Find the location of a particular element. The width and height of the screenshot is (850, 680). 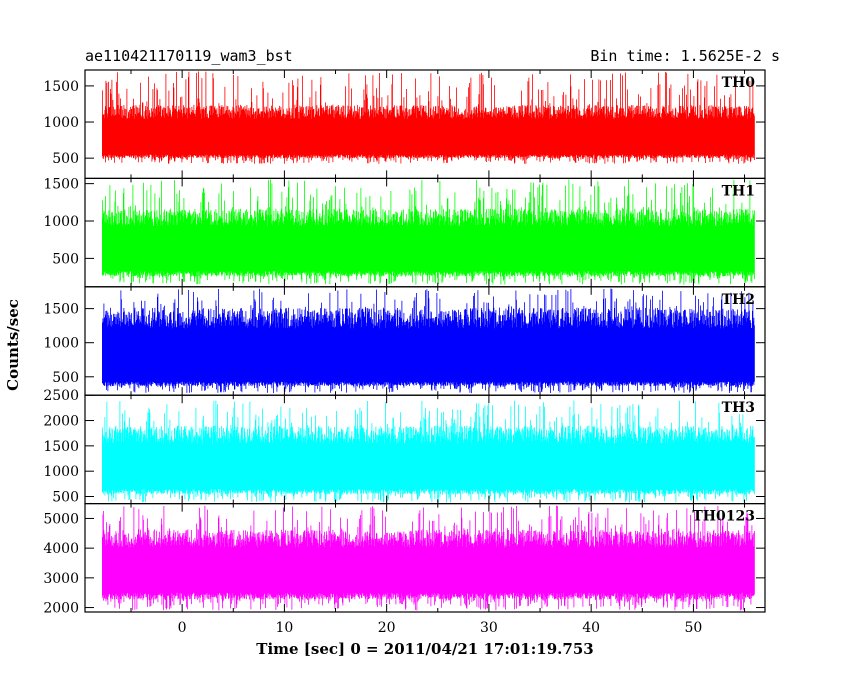

y-tick-label: 5000 is located at coordinates (61, 519).